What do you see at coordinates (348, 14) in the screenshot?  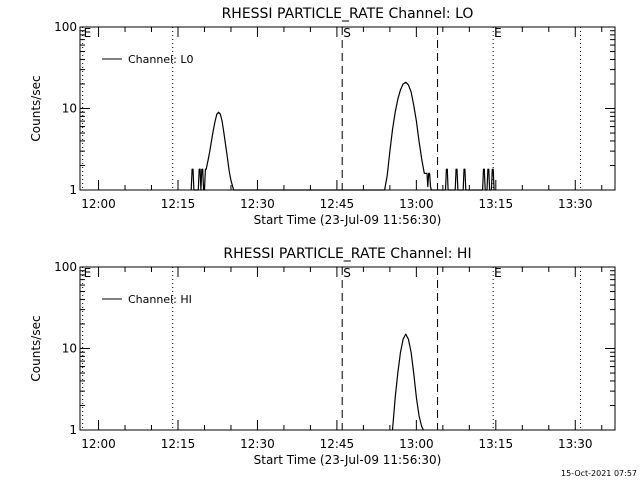 I see `chart-title: RHESSI PARTICLE_RATE Channel: LO` at bounding box center [348, 14].